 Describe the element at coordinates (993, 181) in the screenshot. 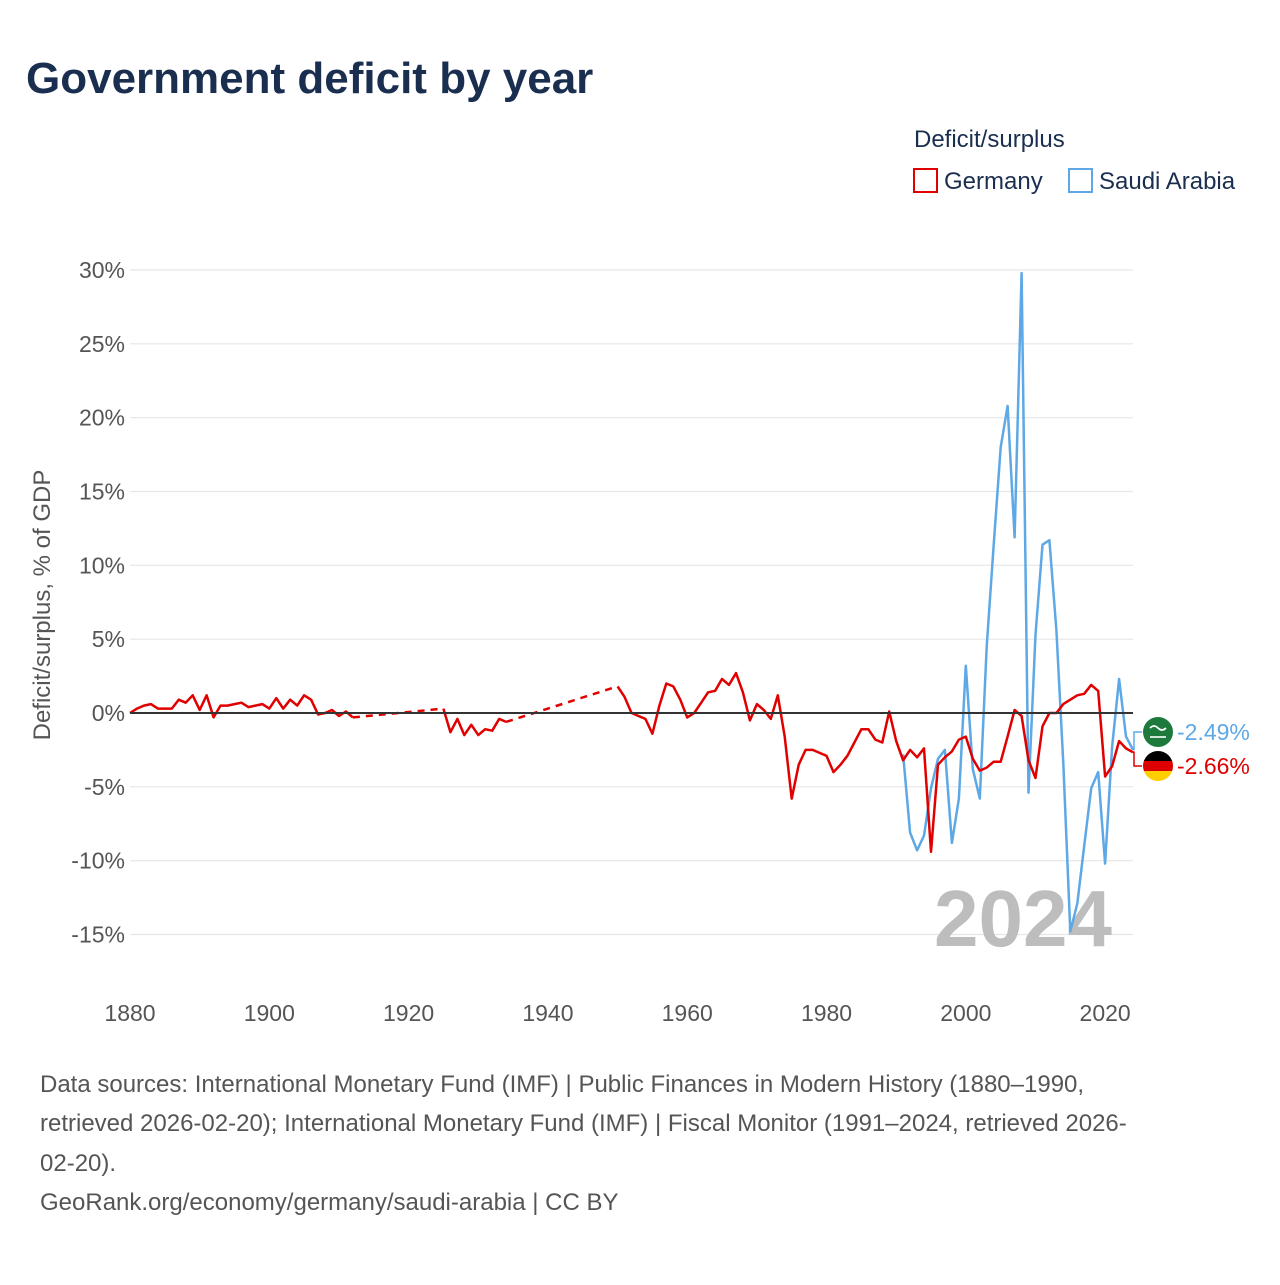

I see `legend-label-germany: Germany` at that location.